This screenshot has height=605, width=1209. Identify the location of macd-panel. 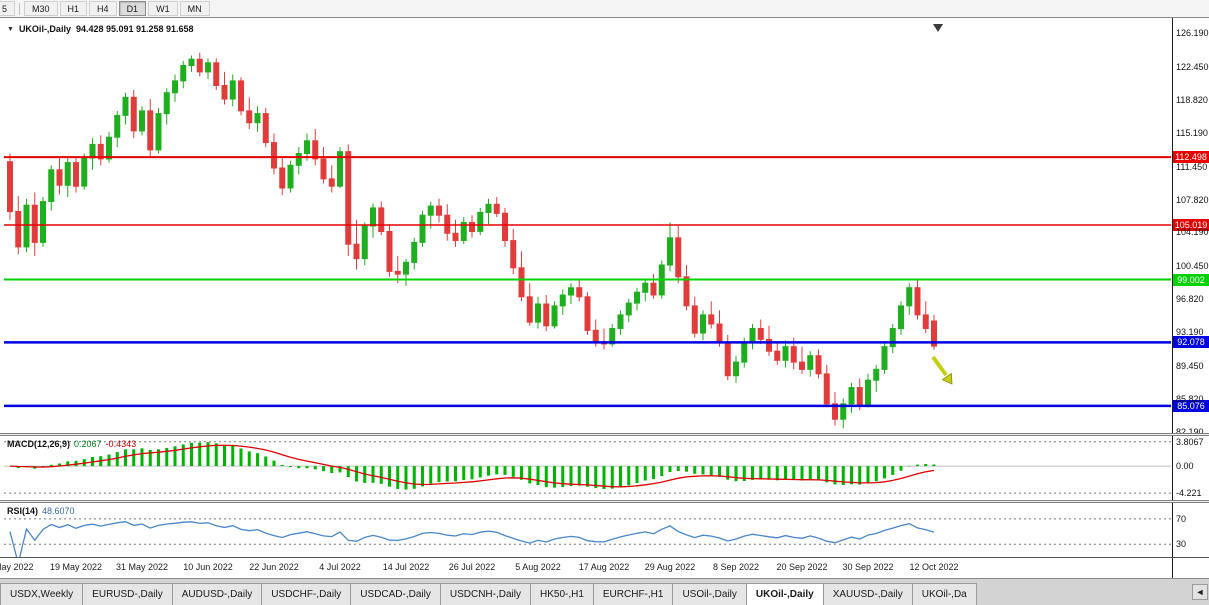
(588, 468).